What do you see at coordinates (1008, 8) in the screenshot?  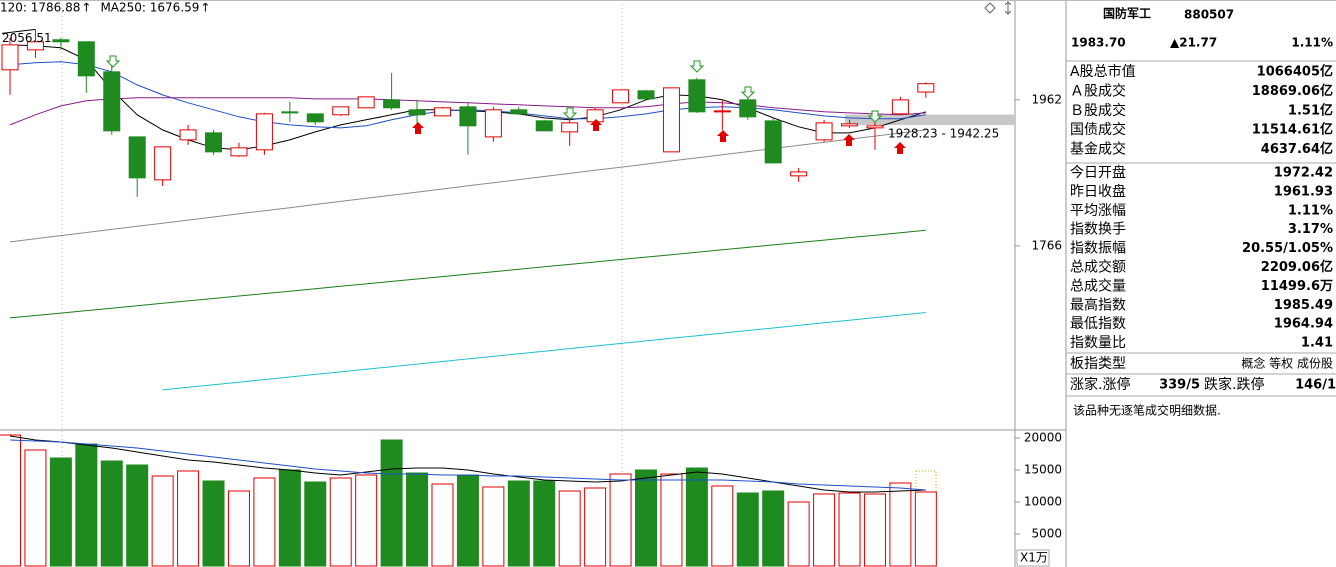 I see `icon-expand` at bounding box center [1008, 8].